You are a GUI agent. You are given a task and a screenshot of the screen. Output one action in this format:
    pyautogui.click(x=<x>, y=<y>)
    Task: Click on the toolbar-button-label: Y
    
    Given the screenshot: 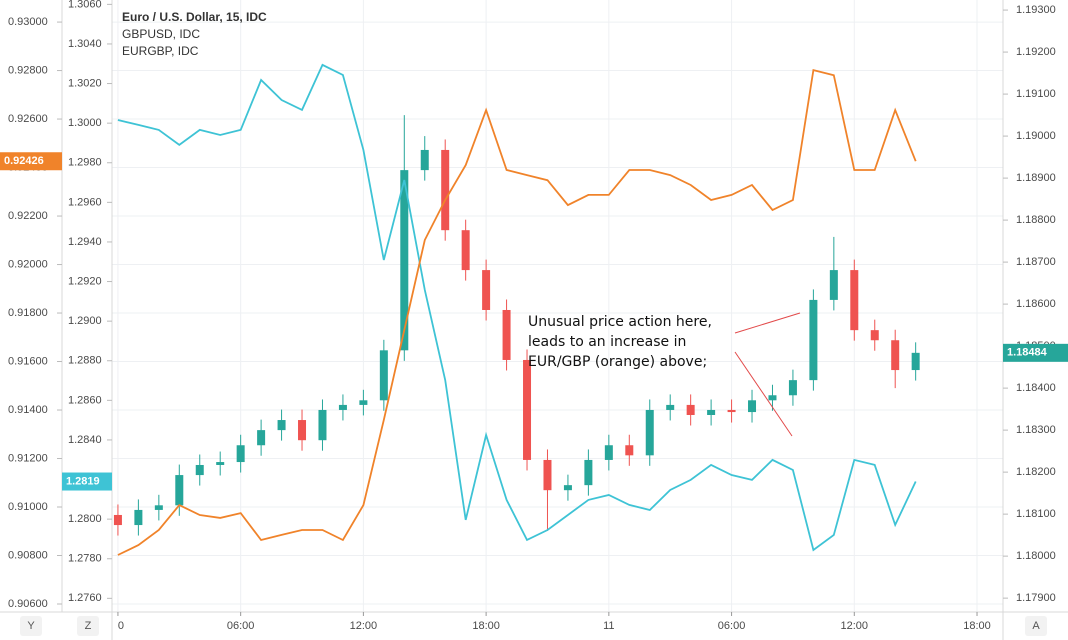 What is the action you would take?
    pyautogui.click(x=31, y=626)
    